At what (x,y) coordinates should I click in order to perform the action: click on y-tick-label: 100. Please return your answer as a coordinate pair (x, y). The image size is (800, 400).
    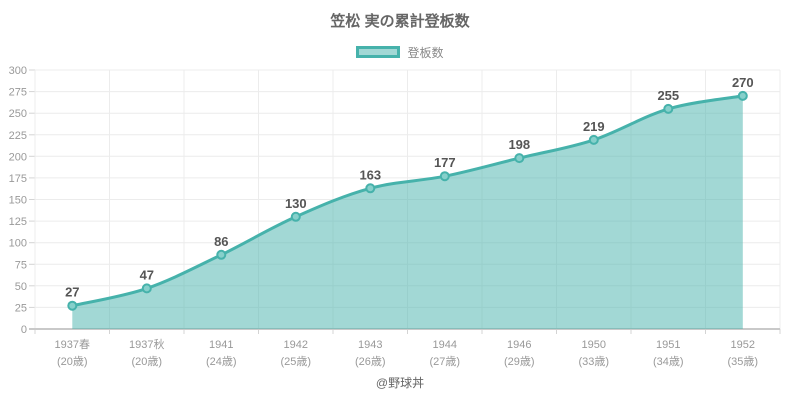
    Looking at the image, I should click on (18, 244).